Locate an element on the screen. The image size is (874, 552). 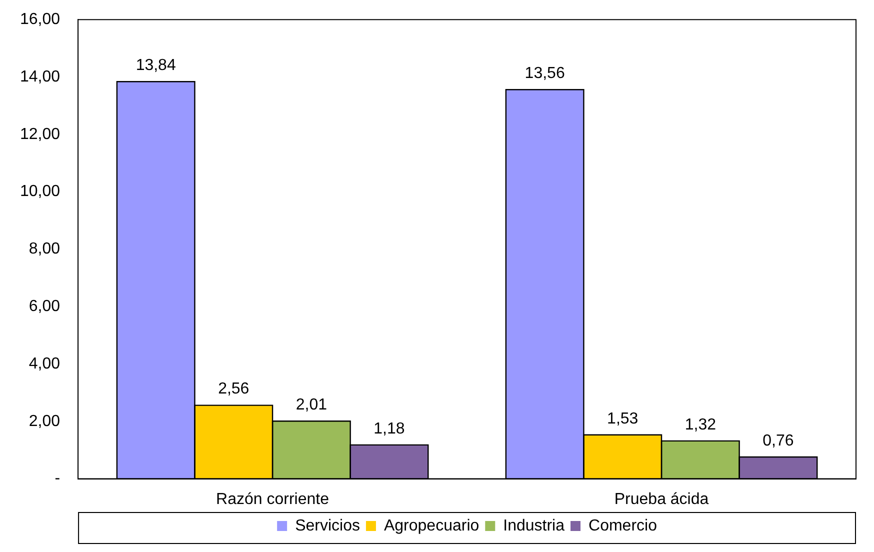
legend-label: Servicios is located at coordinates (327, 525).